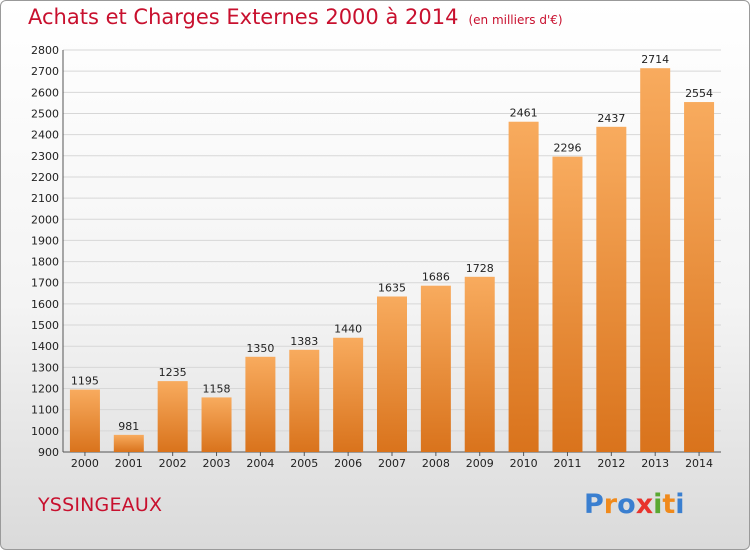 The image size is (750, 550). I want to click on y-tick-label: 2200, so click(45, 177).